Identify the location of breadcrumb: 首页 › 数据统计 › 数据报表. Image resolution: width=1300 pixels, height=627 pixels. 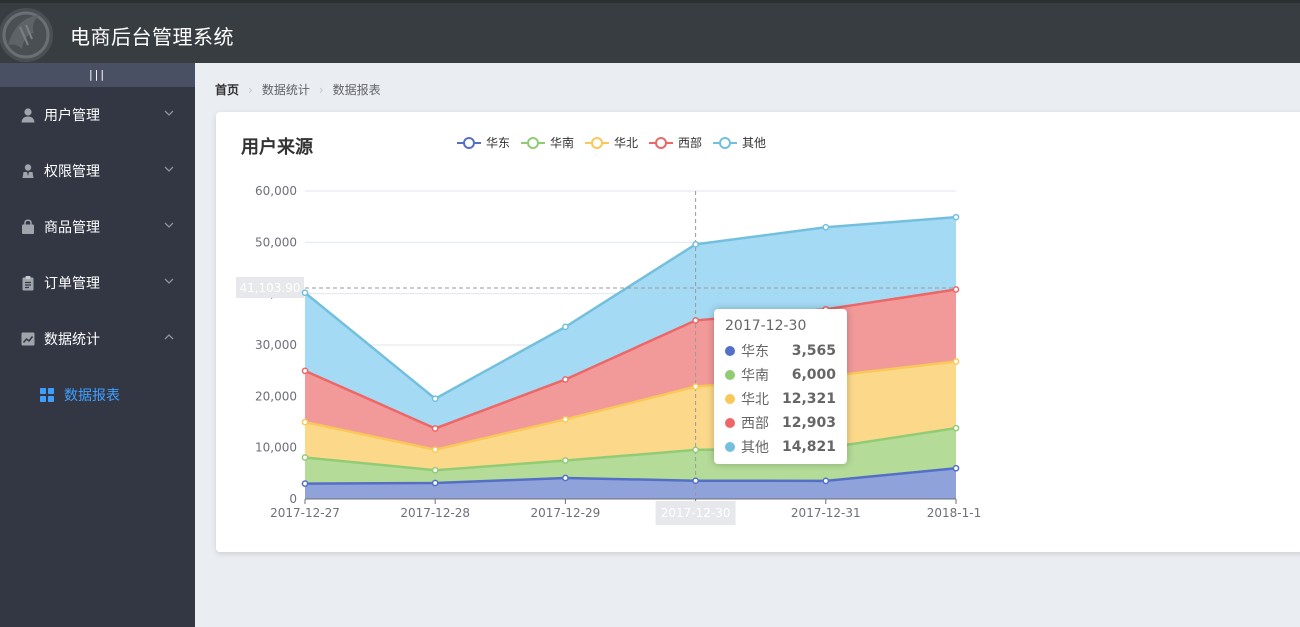
(298, 89).